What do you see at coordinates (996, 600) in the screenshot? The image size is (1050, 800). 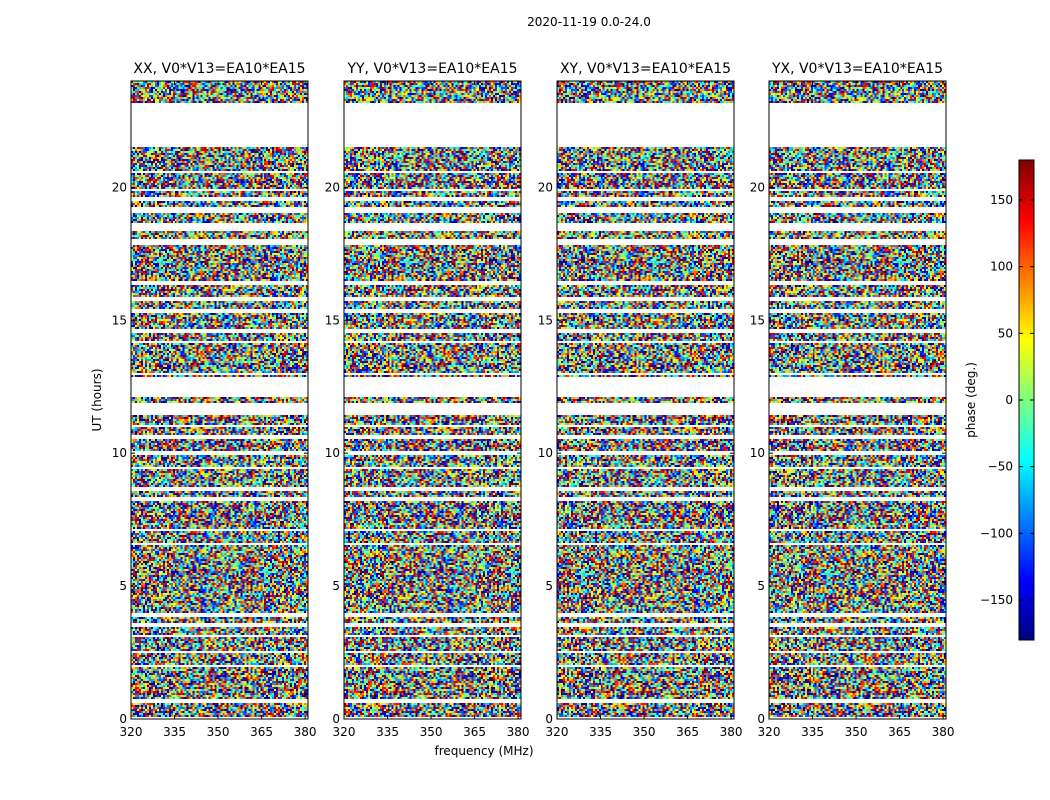 I see `colorbar-tick-label: −150` at bounding box center [996, 600].